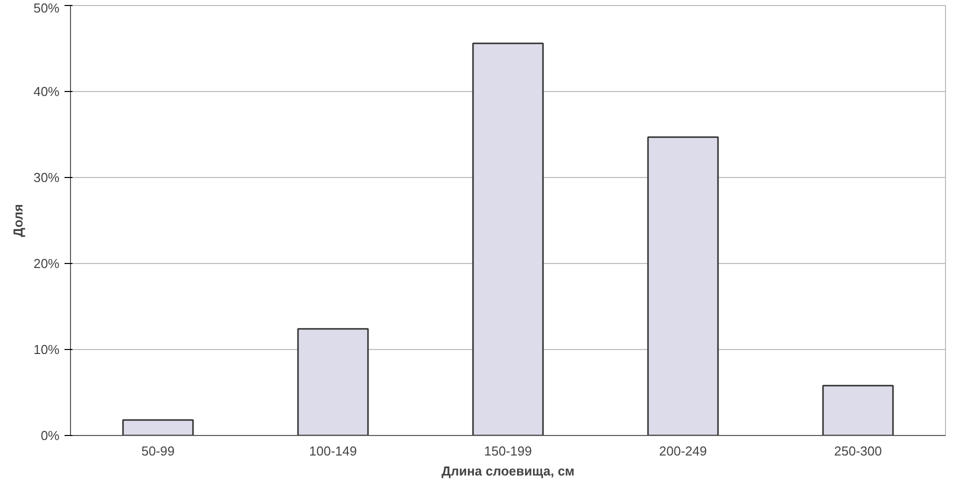 The image size is (957, 502). Describe the element at coordinates (46, 91) in the screenshot. I see `y-tick-label: 40%` at that location.